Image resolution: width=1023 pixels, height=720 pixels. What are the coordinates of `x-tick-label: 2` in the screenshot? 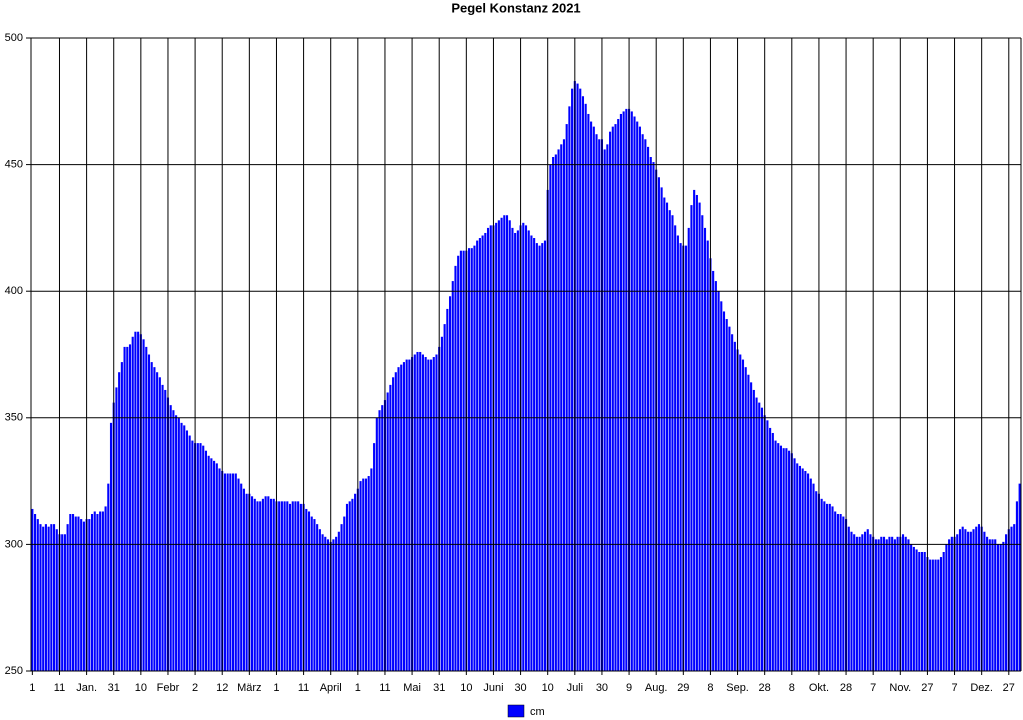 It's located at (195, 688).